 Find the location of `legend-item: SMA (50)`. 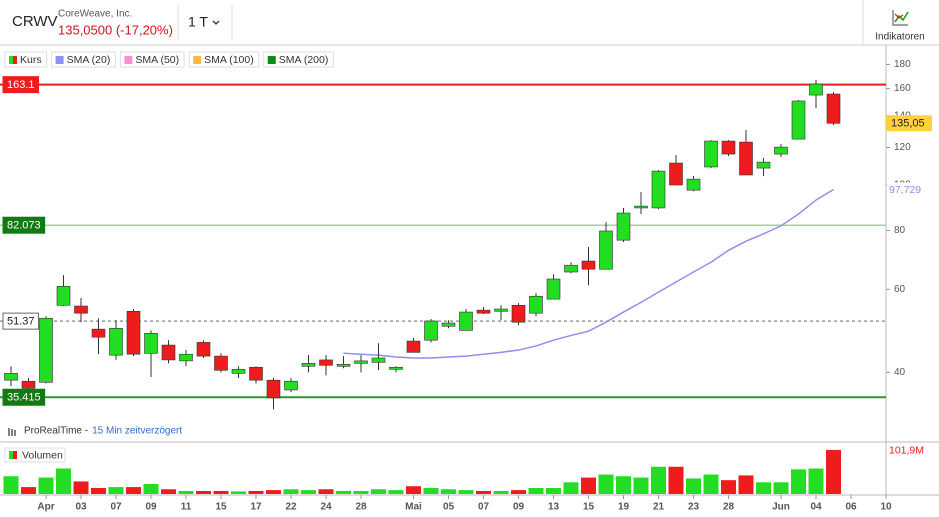

legend-item: SMA (50) is located at coordinates (152, 59).